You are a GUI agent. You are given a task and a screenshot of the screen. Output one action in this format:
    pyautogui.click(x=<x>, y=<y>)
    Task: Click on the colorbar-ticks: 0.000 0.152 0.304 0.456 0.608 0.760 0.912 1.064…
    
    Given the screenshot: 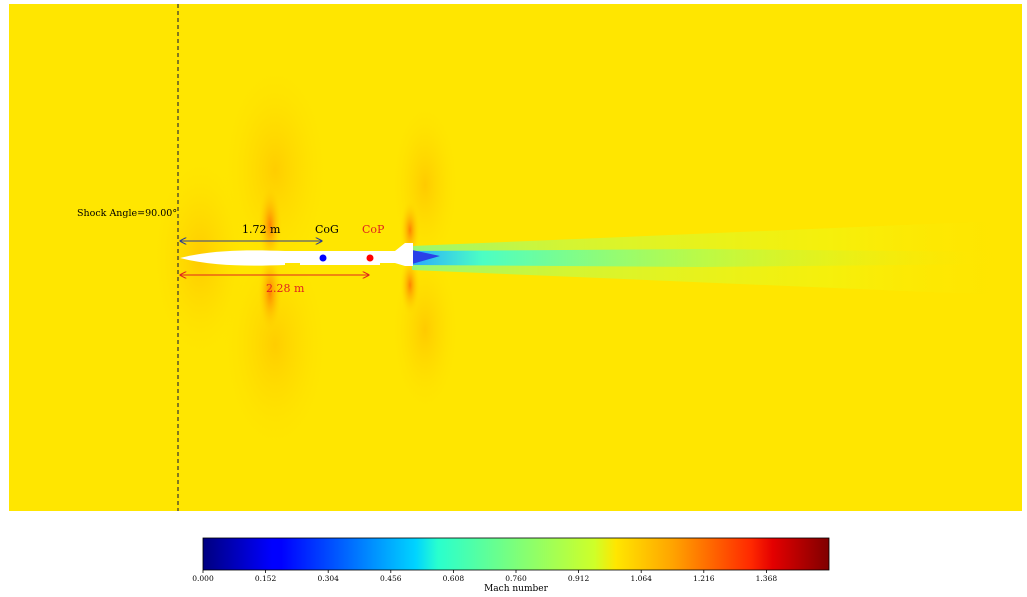 What is the action you would take?
    pyautogui.click(x=484, y=576)
    